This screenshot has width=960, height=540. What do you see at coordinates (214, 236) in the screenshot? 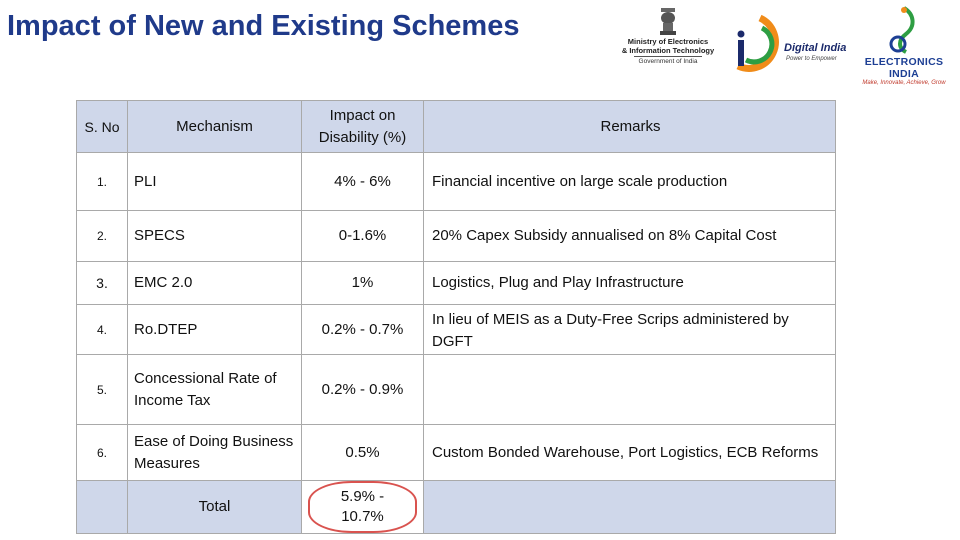
I see `row-mechanism: SPECS` at bounding box center [214, 236].